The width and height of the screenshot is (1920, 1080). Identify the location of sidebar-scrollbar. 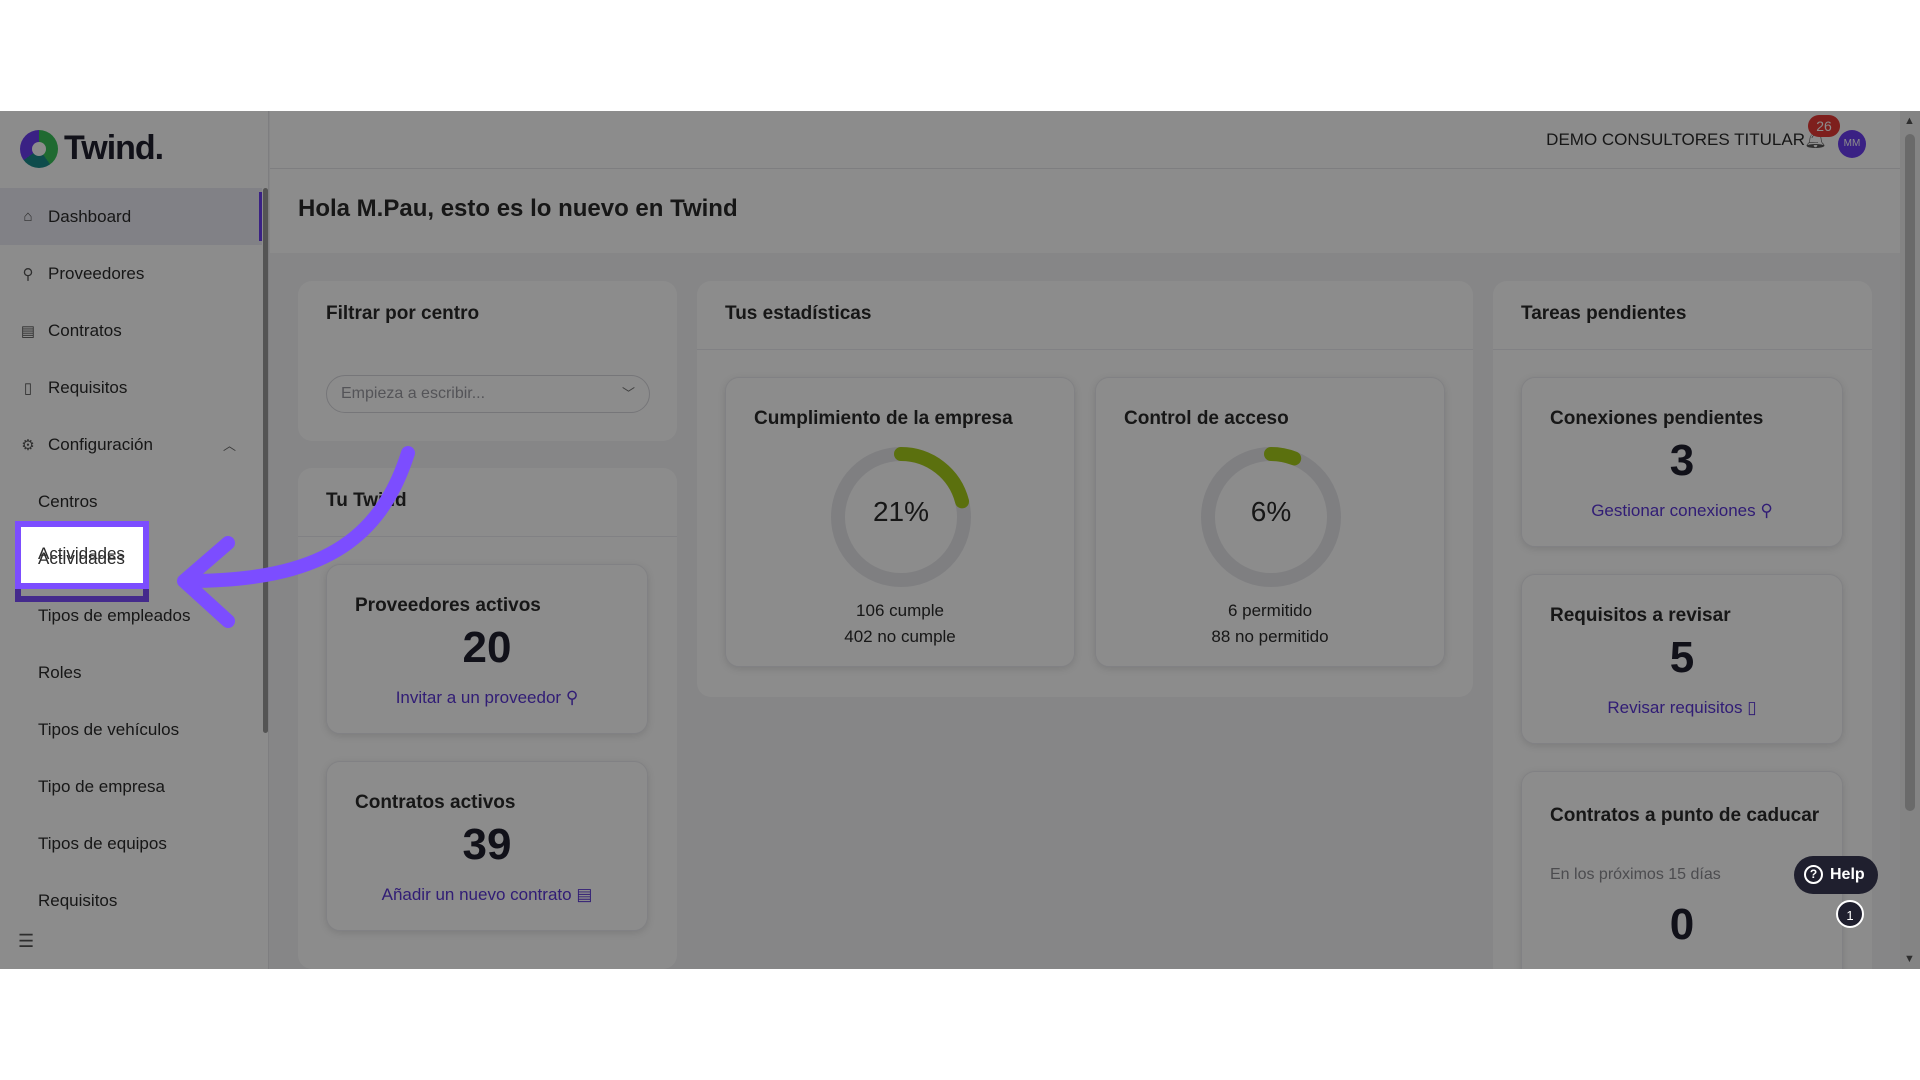
(265, 460).